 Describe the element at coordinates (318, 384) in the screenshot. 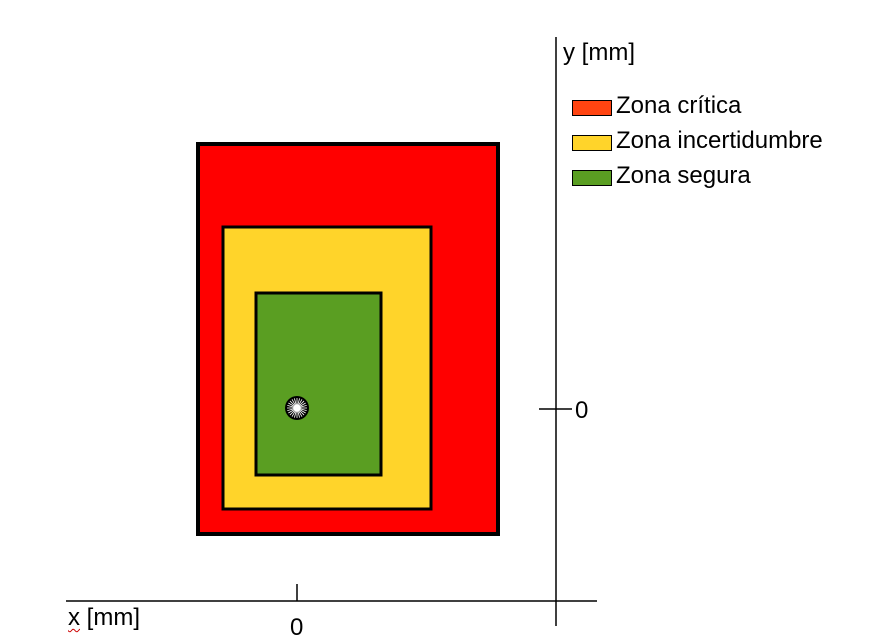

I see `zona-segura-rect` at that location.